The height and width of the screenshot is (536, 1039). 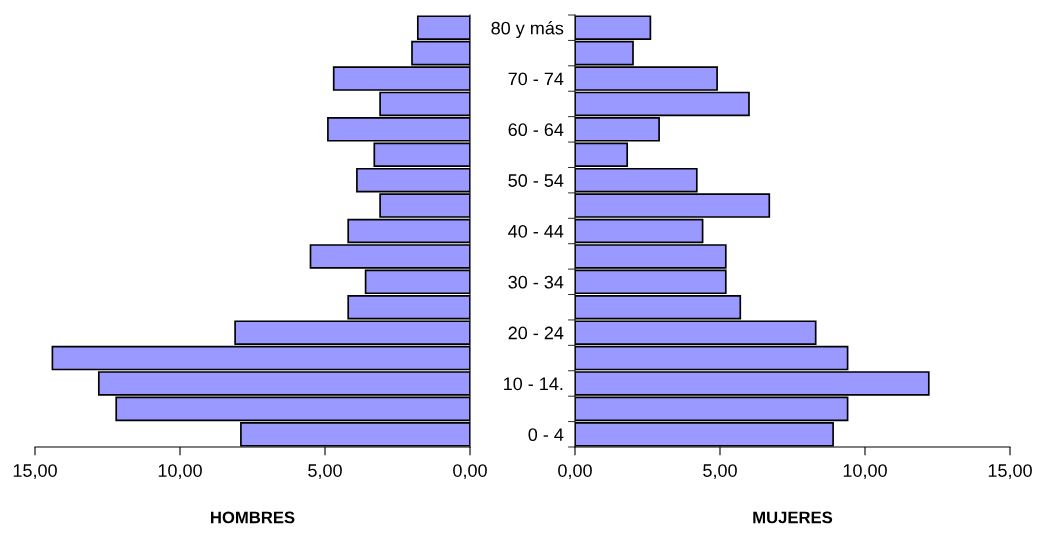 I want to click on y-tick-label: 0 - 4, so click(x=546, y=435).